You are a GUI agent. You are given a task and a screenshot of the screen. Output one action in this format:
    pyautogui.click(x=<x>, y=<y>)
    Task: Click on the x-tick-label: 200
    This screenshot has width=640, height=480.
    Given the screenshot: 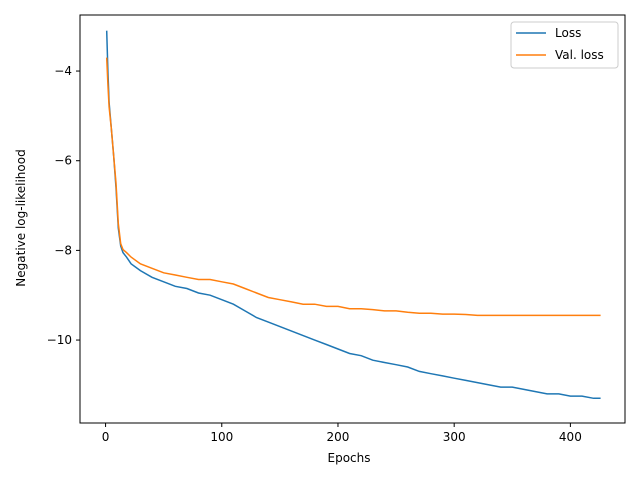 What is the action you would take?
    pyautogui.click(x=338, y=437)
    